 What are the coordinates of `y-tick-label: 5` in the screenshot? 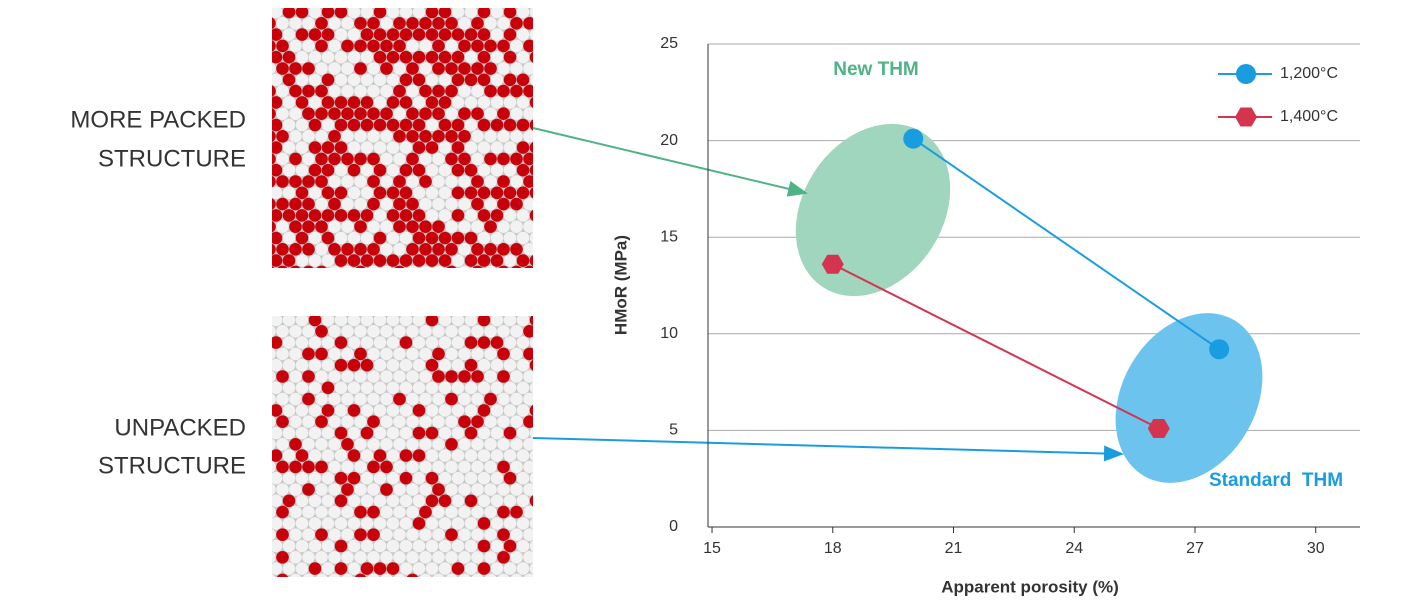 It's located at (673, 430).